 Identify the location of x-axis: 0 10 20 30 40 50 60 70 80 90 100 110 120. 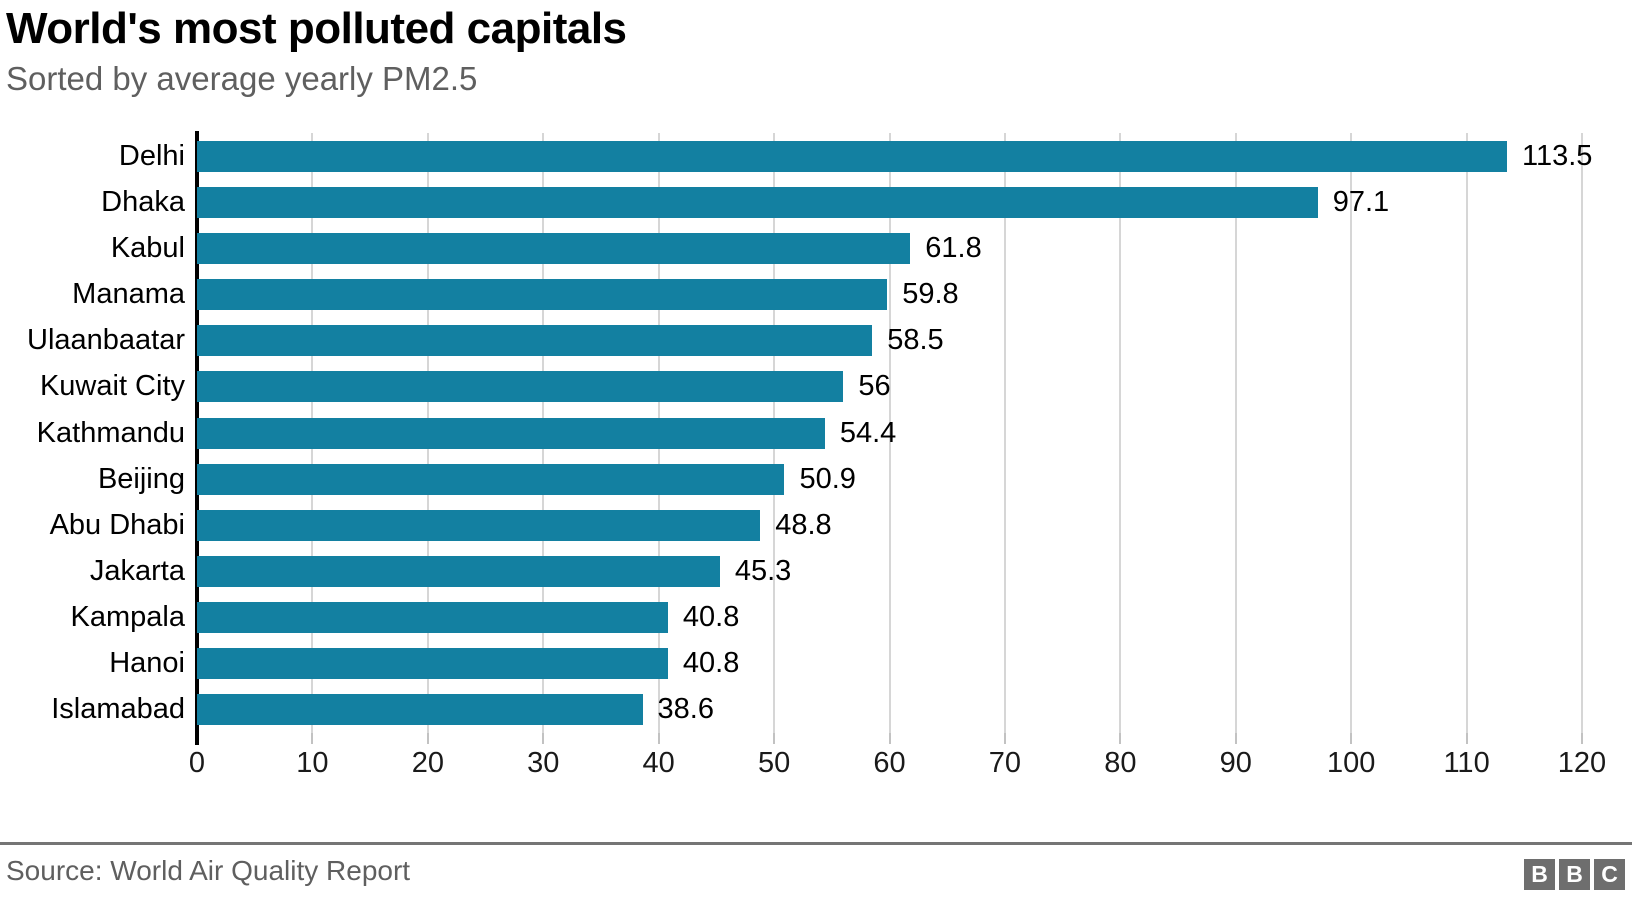
(897, 767).